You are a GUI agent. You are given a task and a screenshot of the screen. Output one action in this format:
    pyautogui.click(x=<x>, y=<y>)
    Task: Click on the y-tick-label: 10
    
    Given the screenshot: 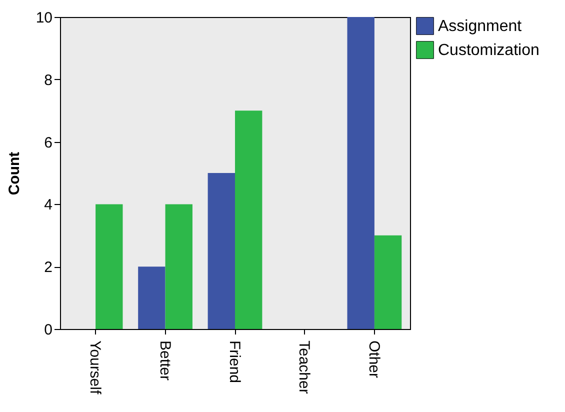 What is the action you would take?
    pyautogui.click(x=44, y=18)
    